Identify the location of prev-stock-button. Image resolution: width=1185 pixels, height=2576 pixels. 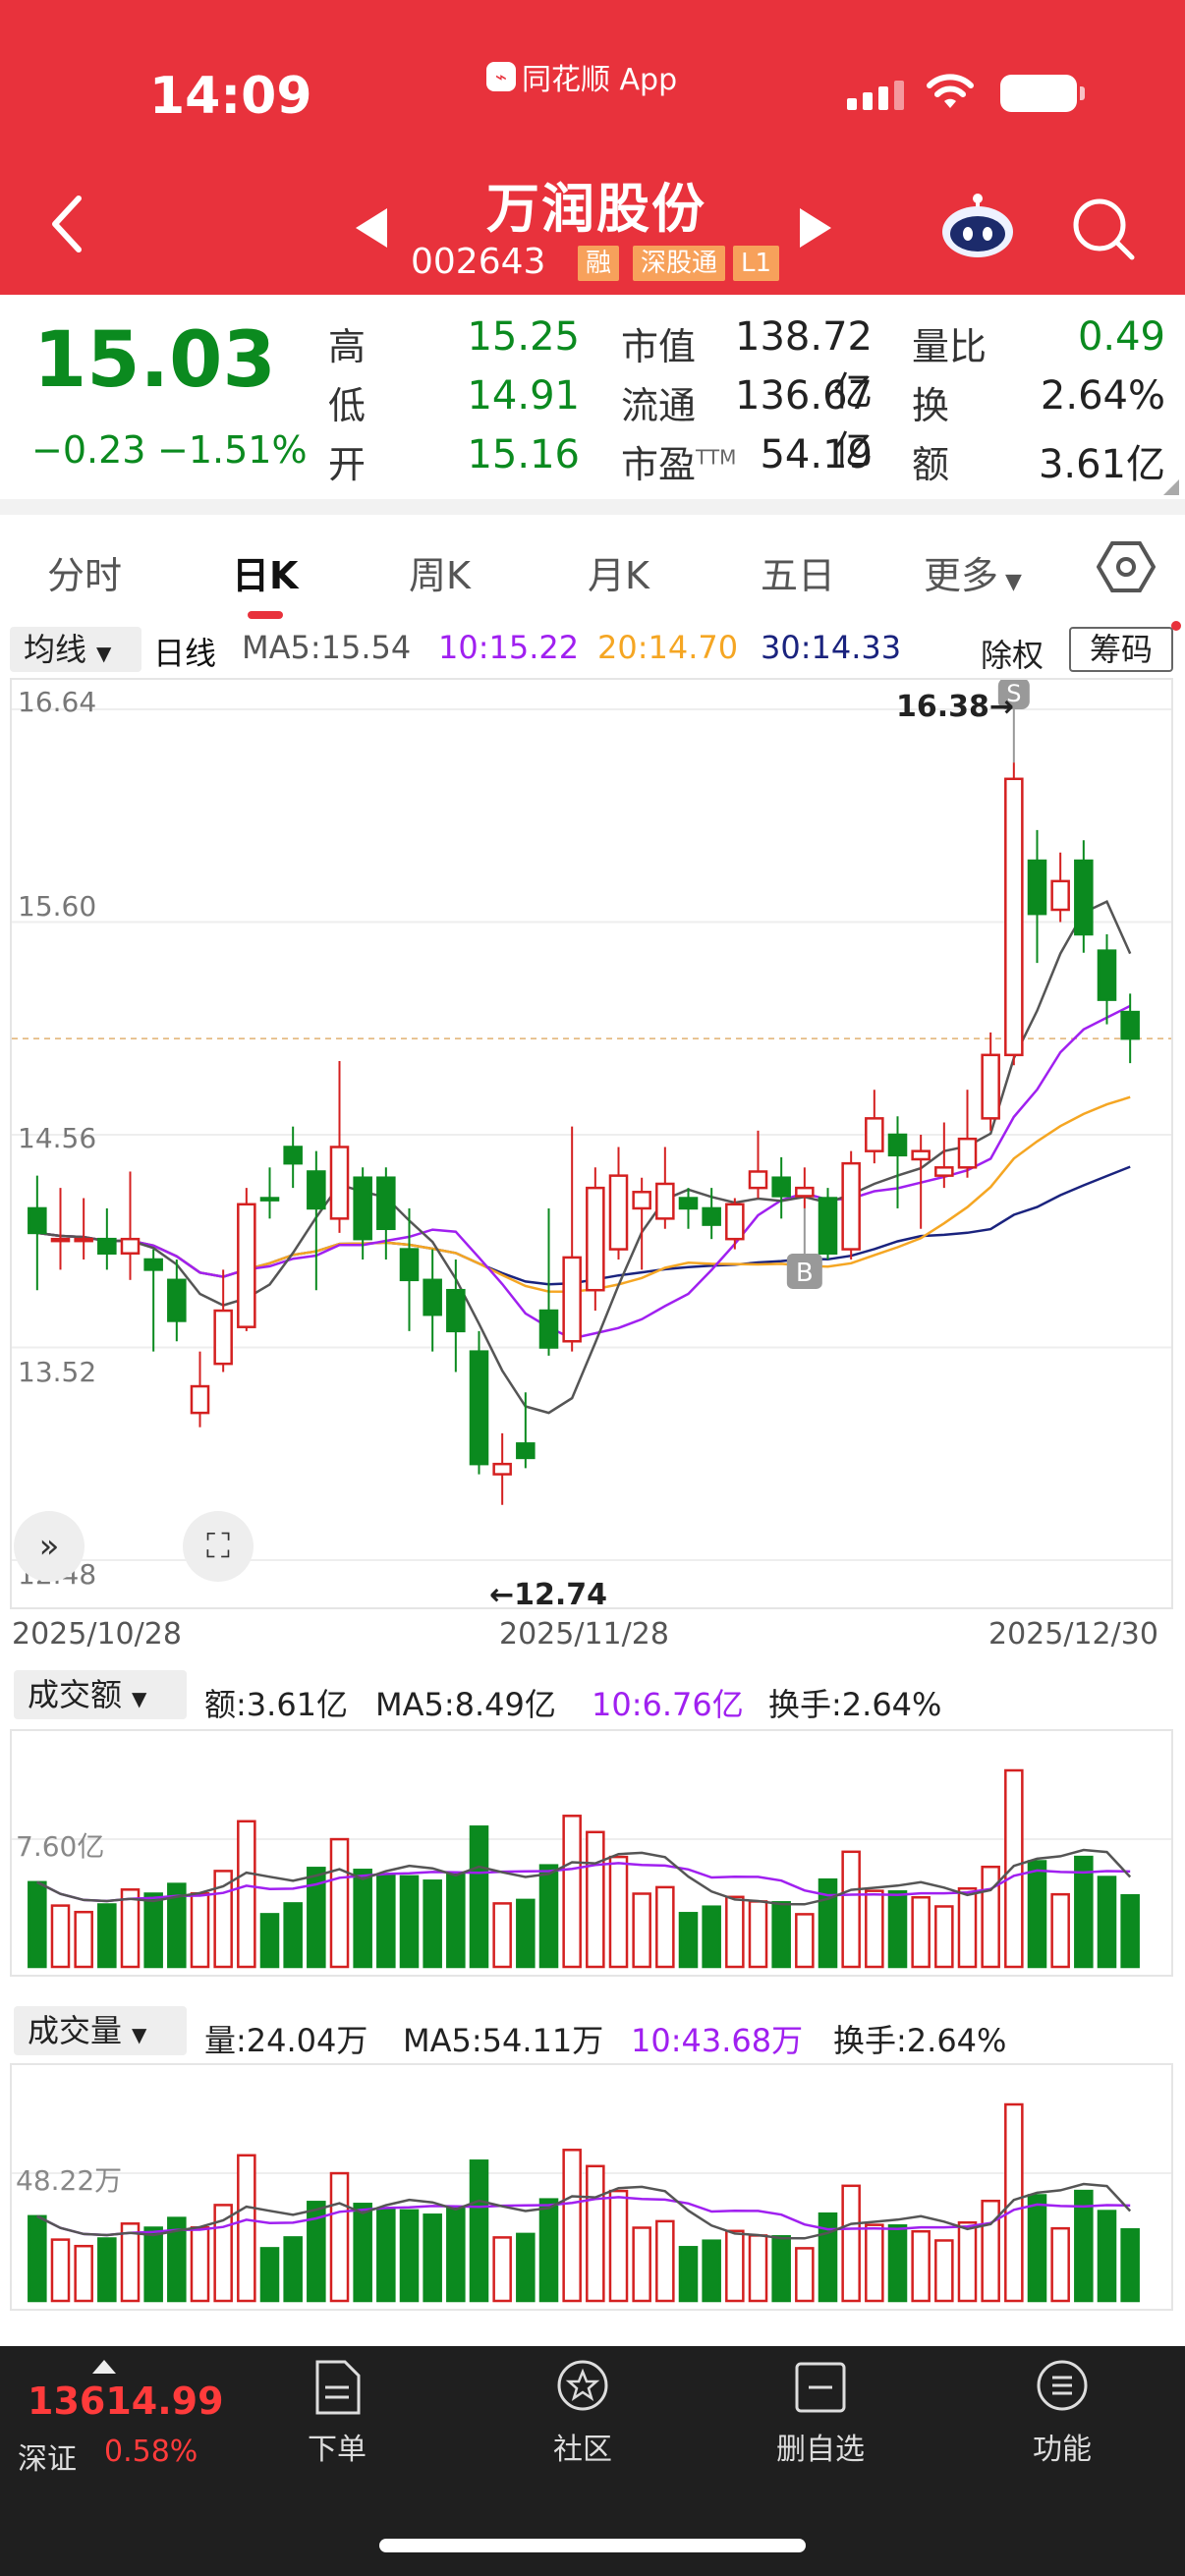
(372, 228).